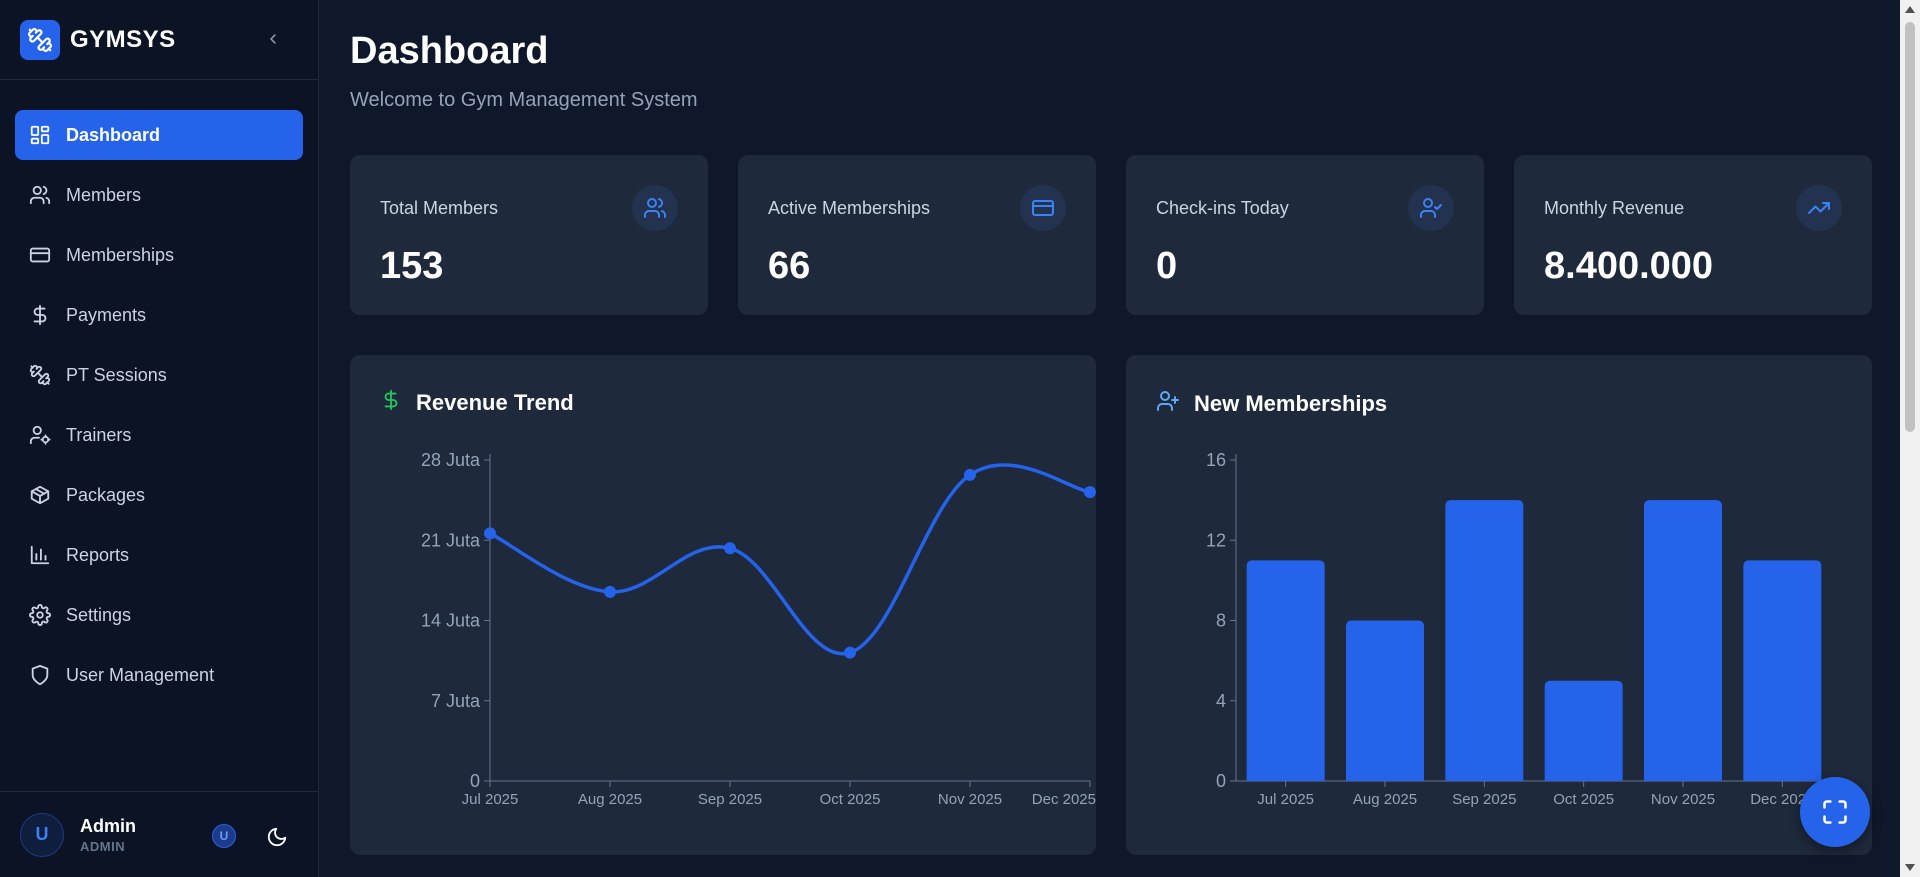 Image resolution: width=1920 pixels, height=877 pixels. What do you see at coordinates (159, 195) in the screenshot?
I see `sidebar-item-members: Members` at bounding box center [159, 195].